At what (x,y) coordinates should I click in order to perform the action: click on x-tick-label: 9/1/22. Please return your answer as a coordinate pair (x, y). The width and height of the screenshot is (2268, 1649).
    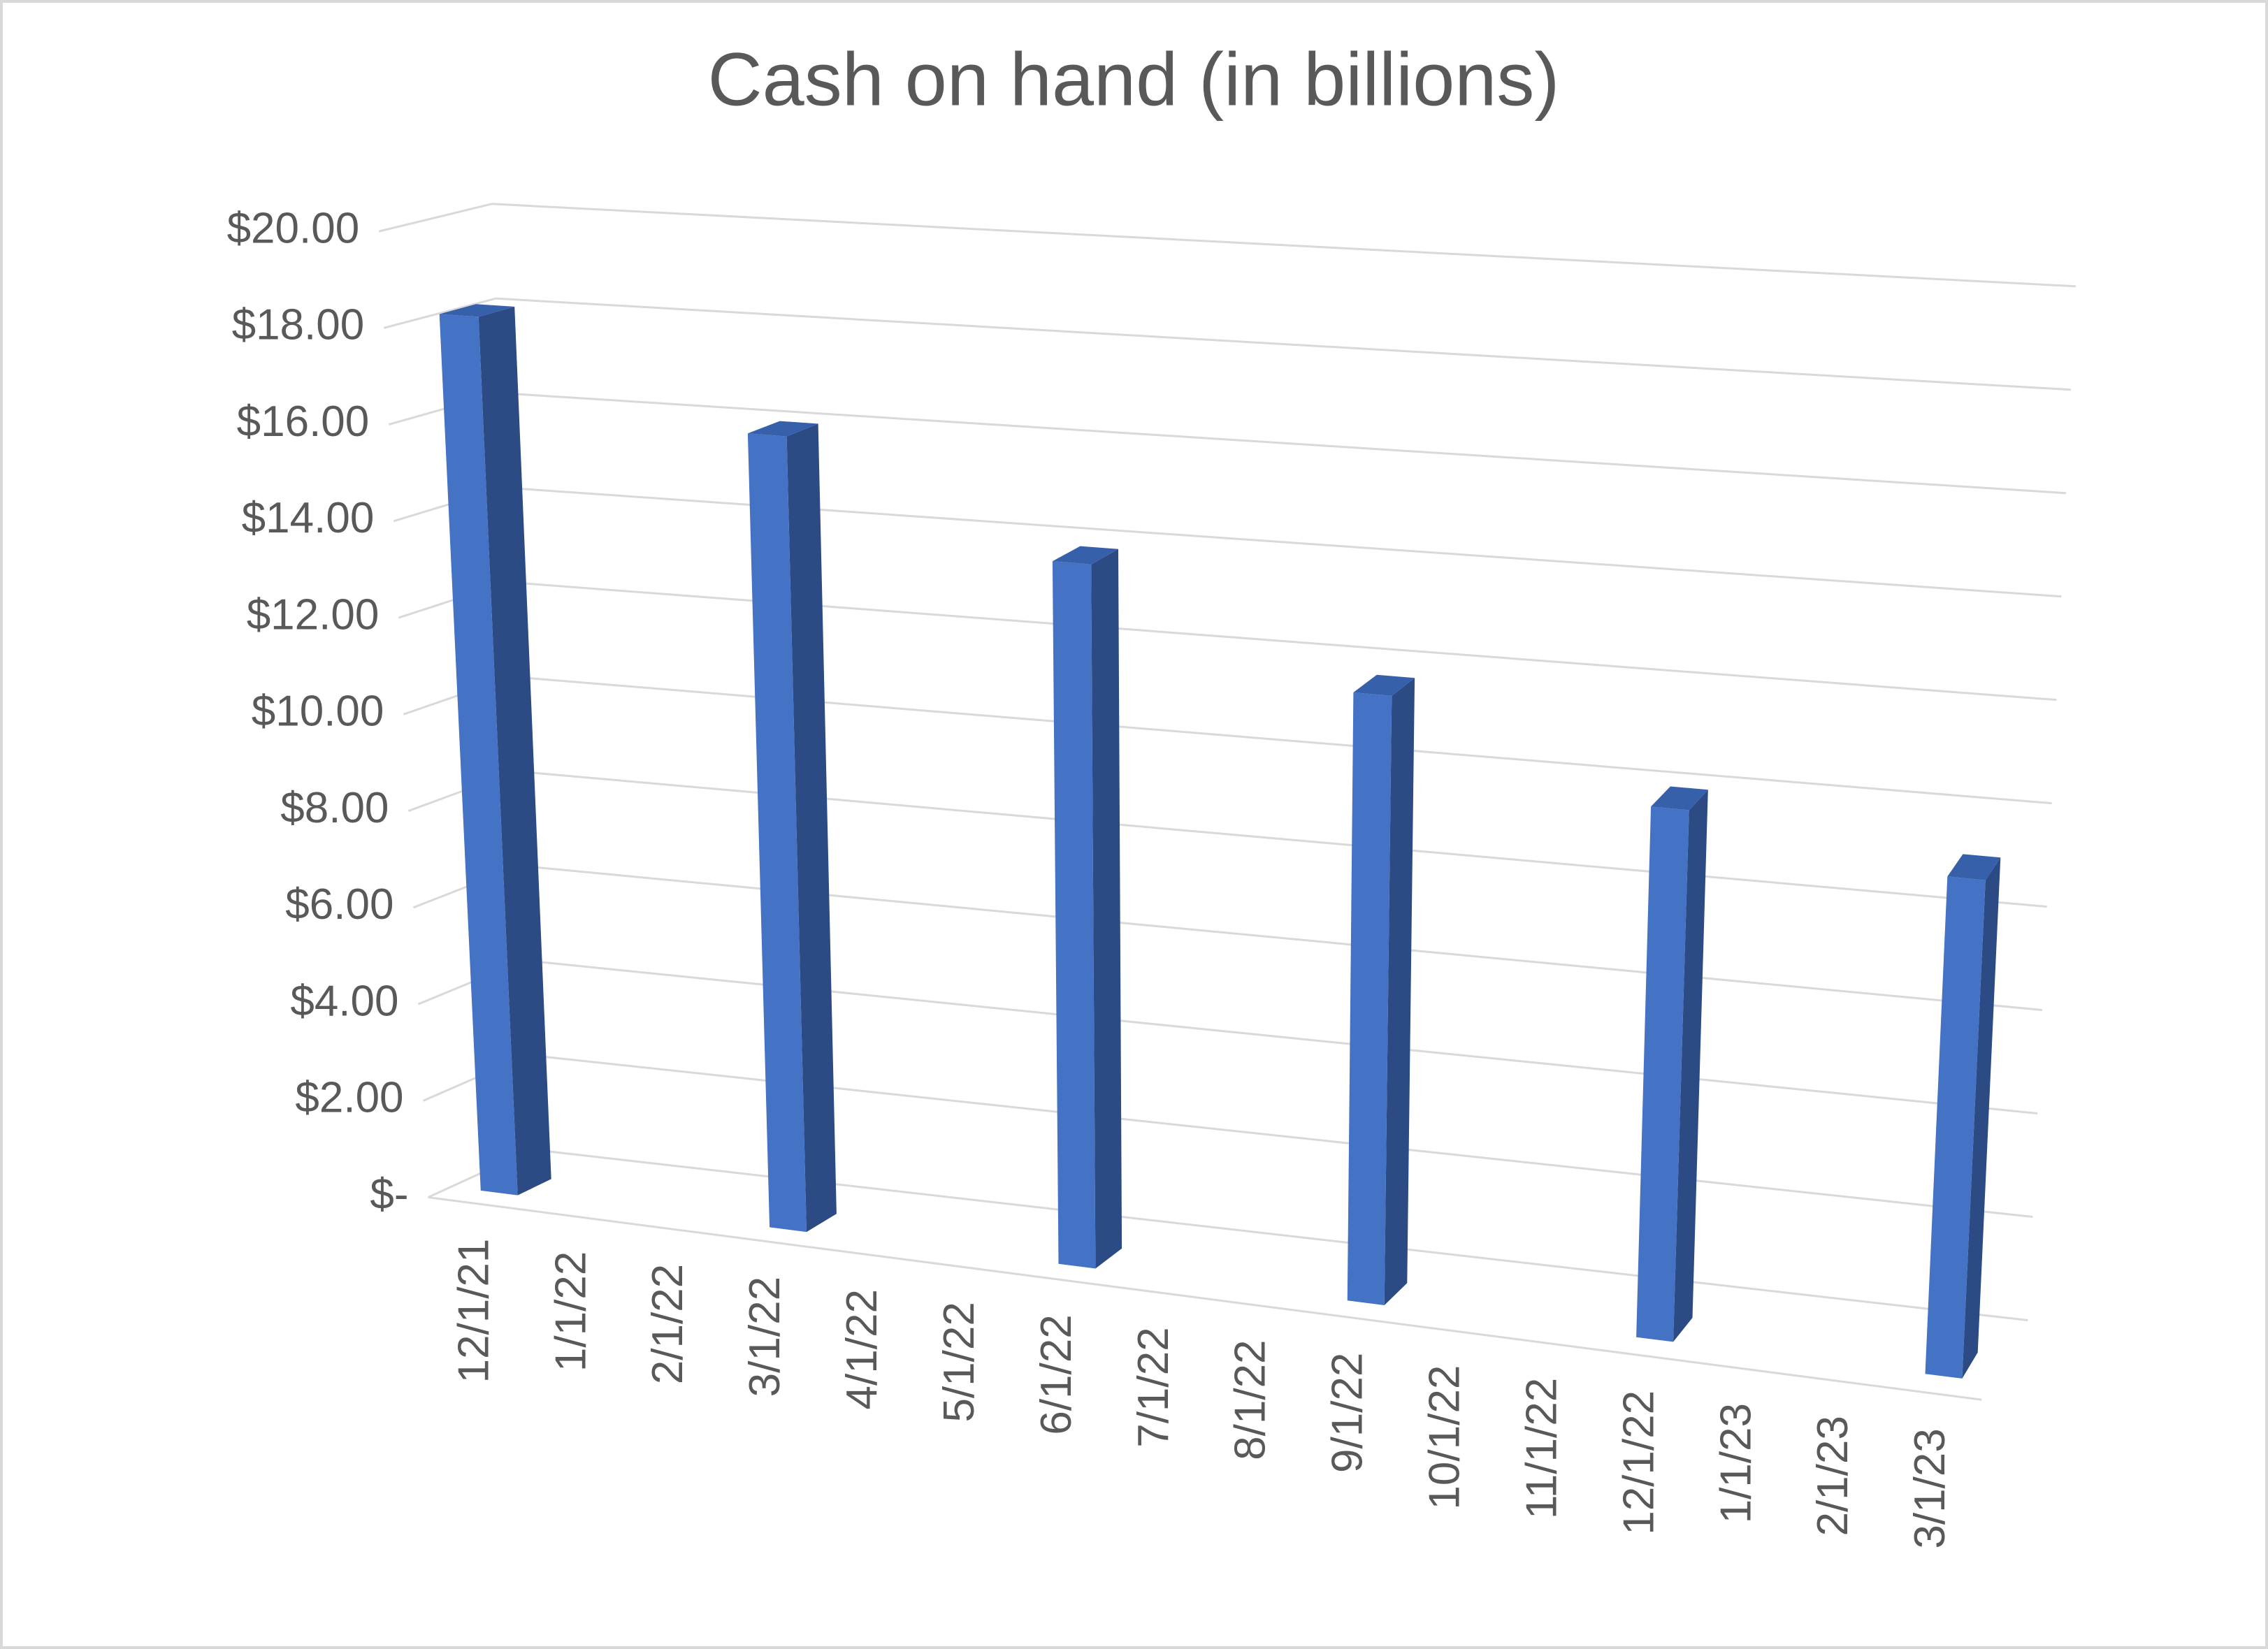
    Looking at the image, I should click on (1348, 1413).